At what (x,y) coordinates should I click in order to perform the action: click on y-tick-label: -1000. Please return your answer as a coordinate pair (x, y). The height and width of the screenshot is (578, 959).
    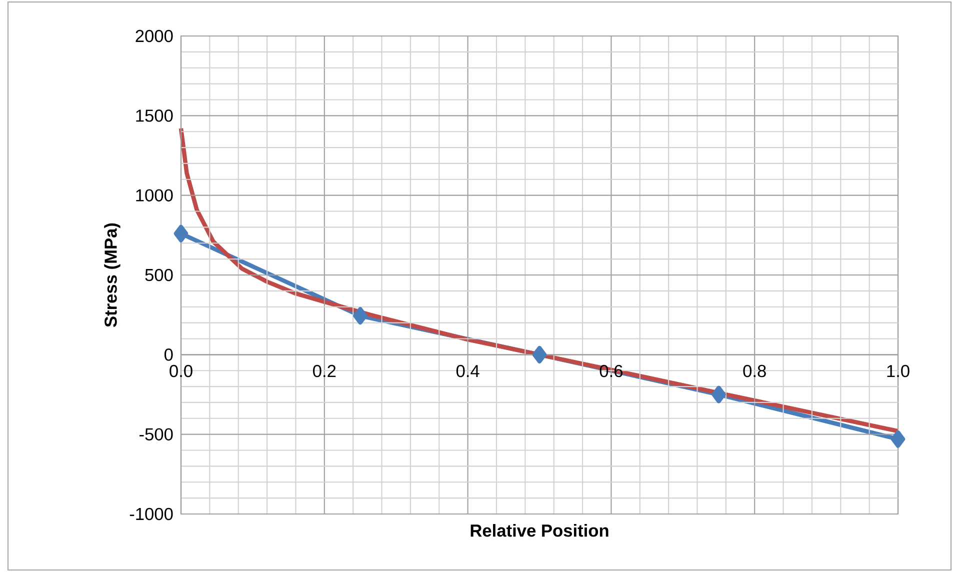
    Looking at the image, I should click on (151, 514).